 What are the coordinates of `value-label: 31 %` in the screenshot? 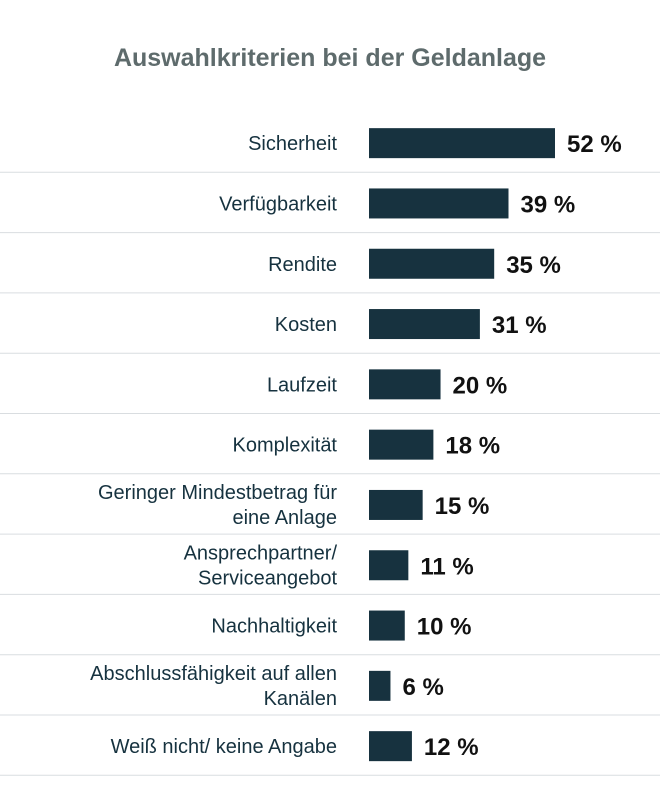 It's located at (519, 325).